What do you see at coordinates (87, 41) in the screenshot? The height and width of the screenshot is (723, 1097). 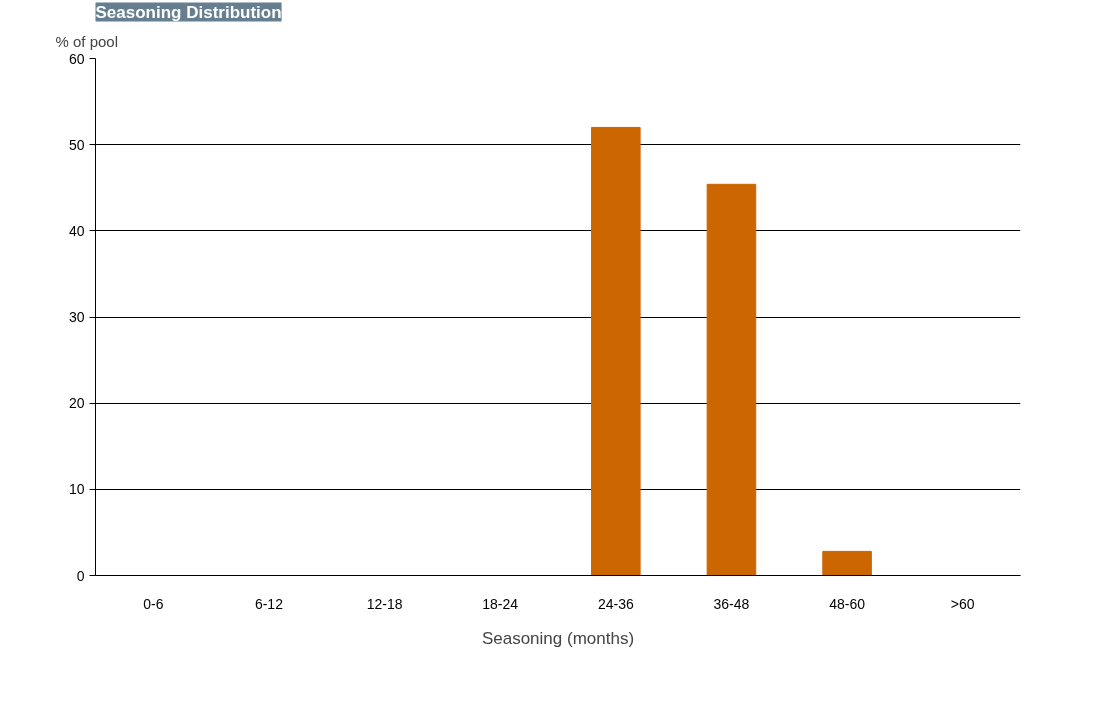 I see `y-axis-title: % of pool` at bounding box center [87, 41].